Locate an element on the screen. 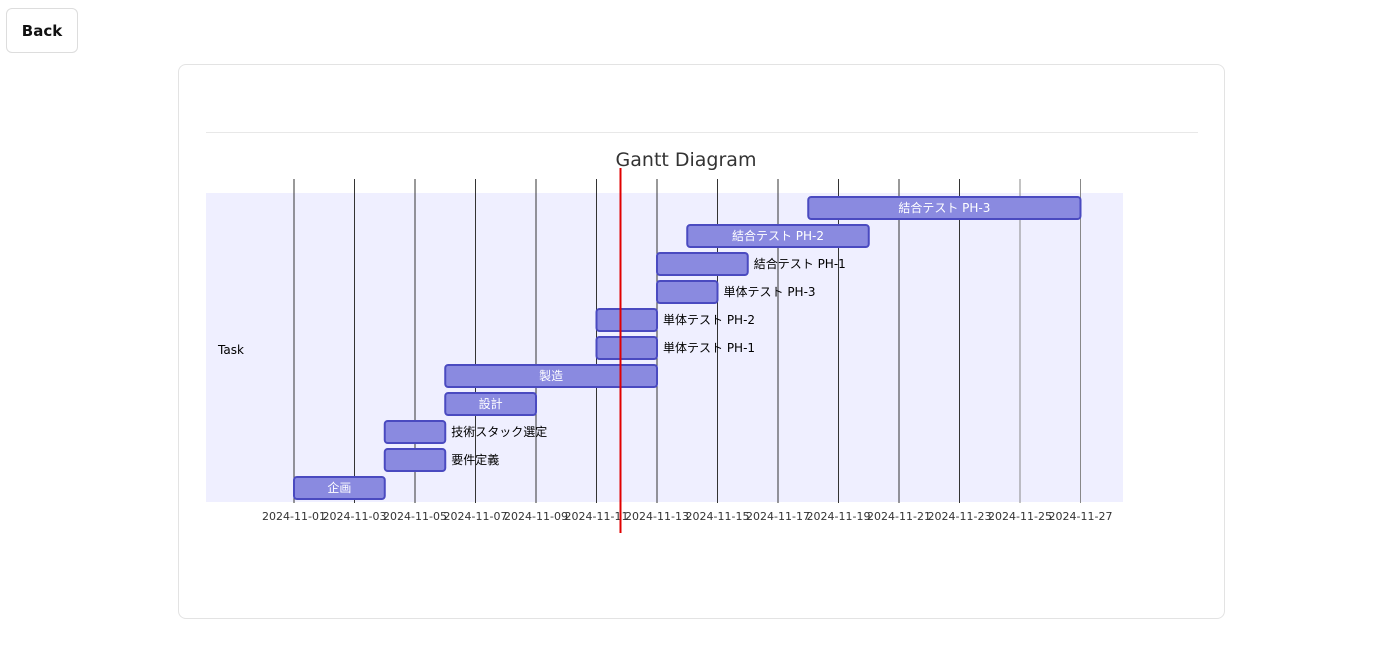 The image size is (1400, 647). task-label: 結合テスト PH-2 is located at coordinates (778, 235).